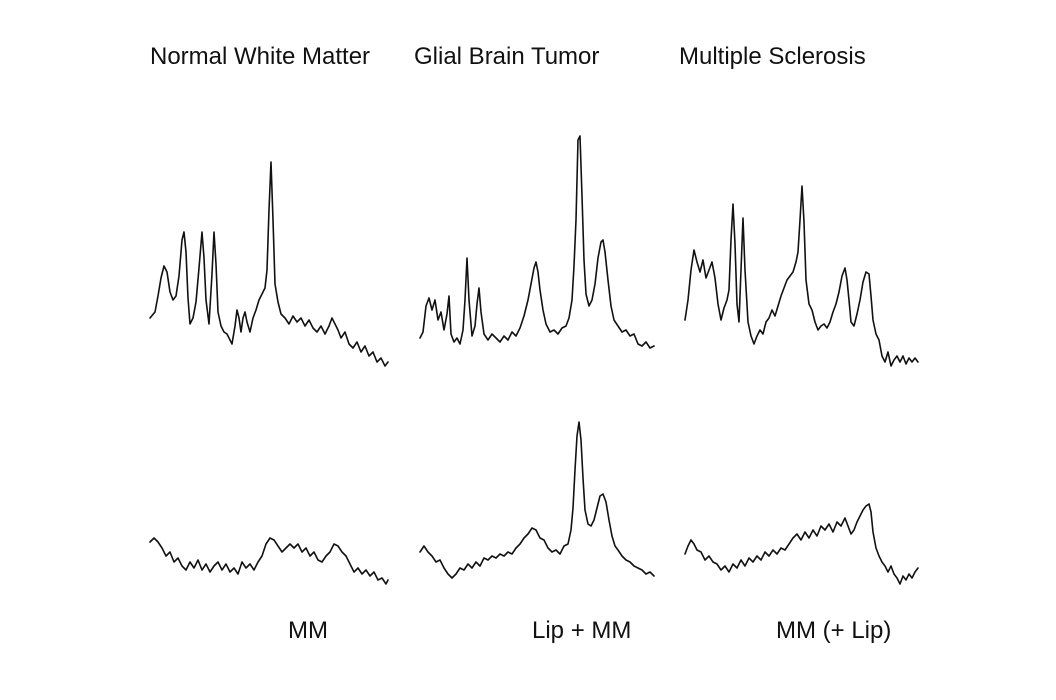  Describe the element at coordinates (269, 264) in the screenshot. I see `spectrum-normal-white-matter-full` at that location.